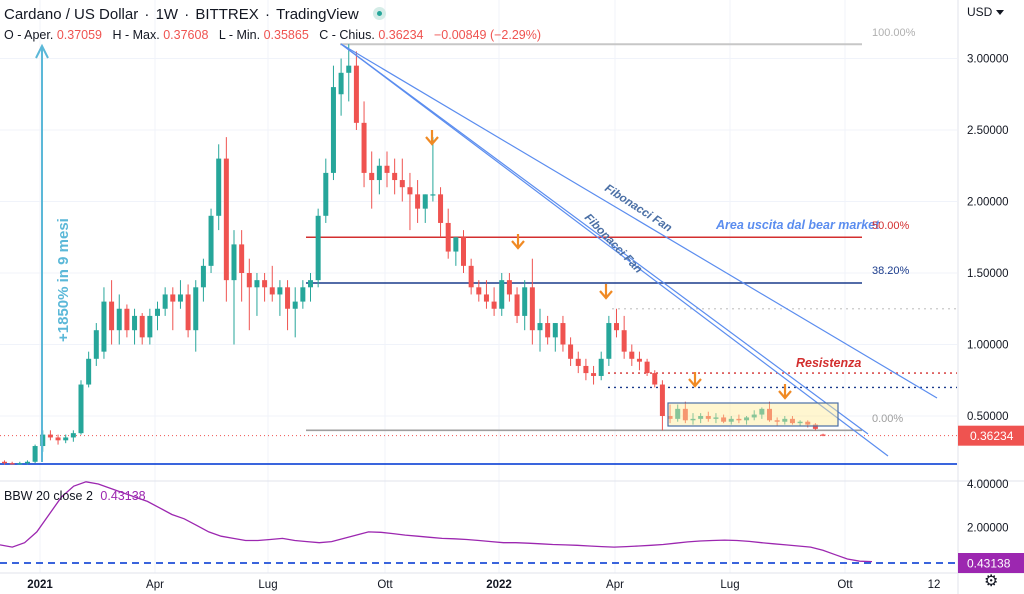 The height and width of the screenshot is (594, 1024). I want to click on fan-label-upper: Fibonacci Fan, so click(637, 208).